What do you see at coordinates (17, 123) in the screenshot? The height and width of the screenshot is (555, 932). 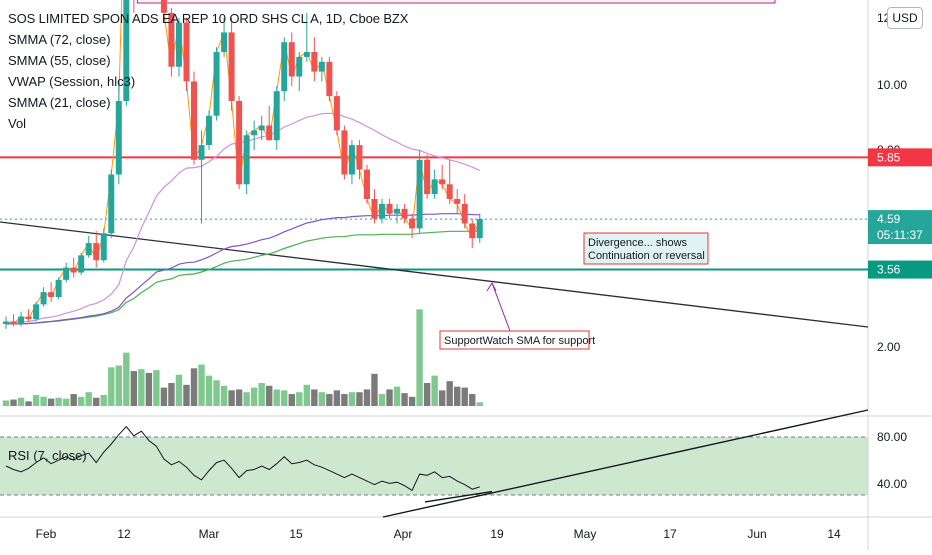 I see `indicator-volume-label: Vol` at bounding box center [17, 123].